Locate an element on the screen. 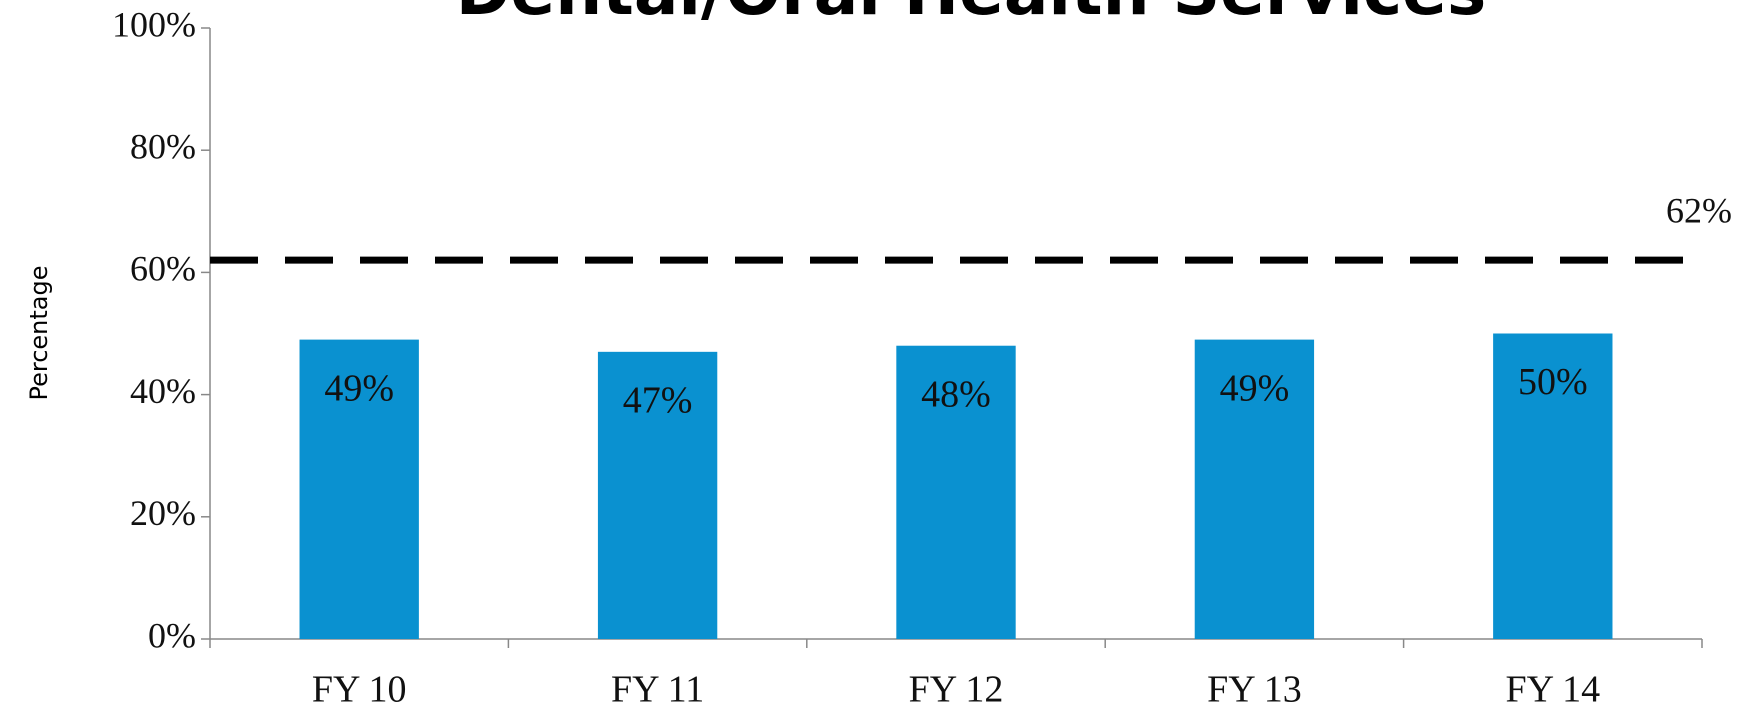  y-tick-label: 100% is located at coordinates (154, 24).